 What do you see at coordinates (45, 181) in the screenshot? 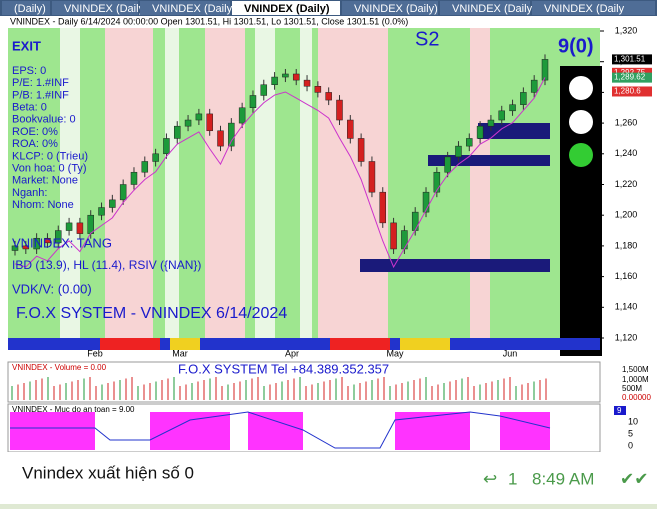
I see `info-line: Market: None` at bounding box center [45, 181].